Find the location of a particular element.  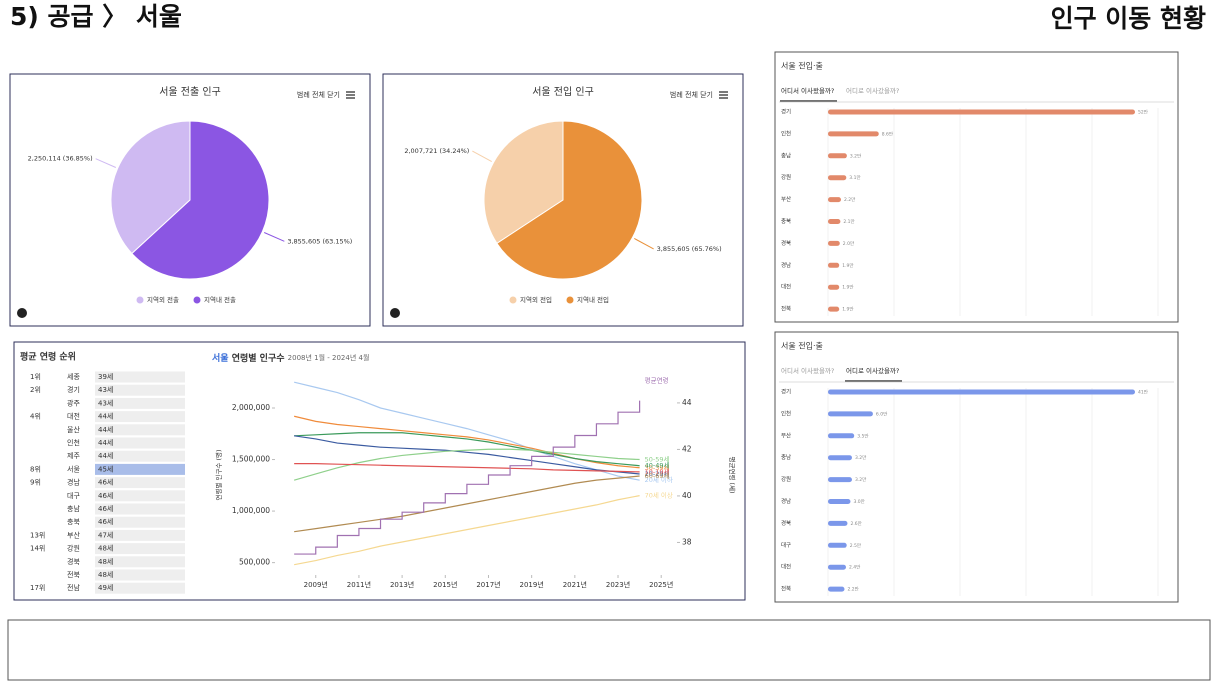

bar-category: 경남 is located at coordinates (786, 265).